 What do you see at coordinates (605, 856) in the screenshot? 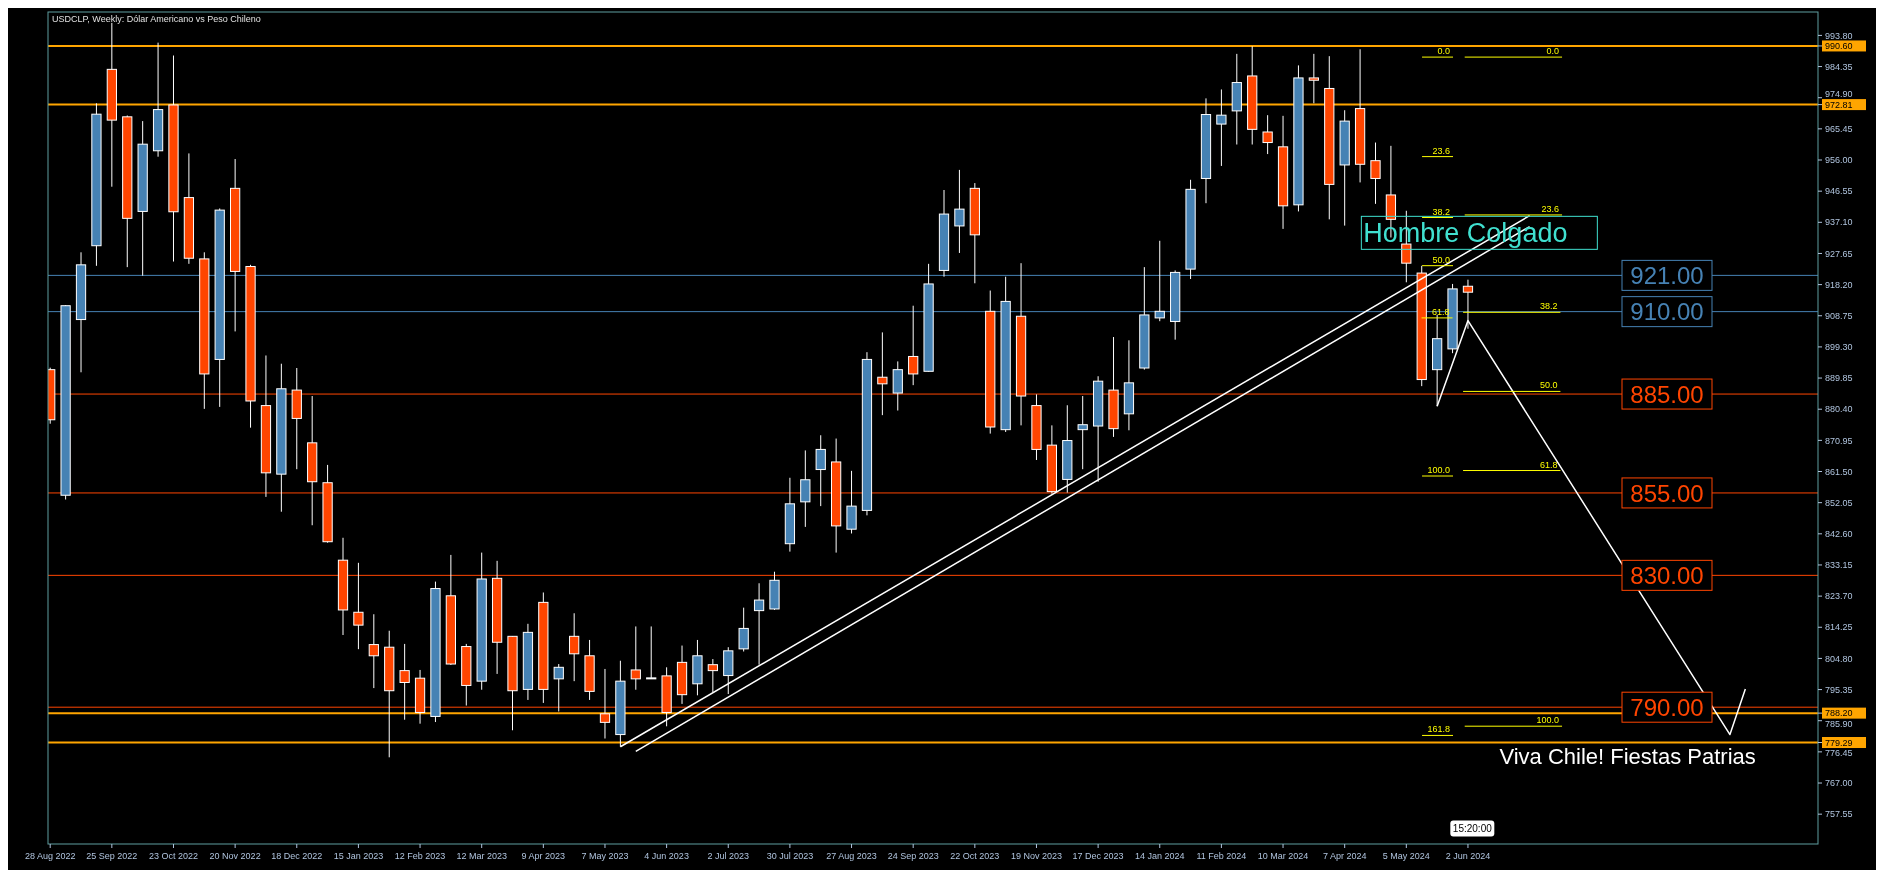
I see `x-tick-label: 7 May 2023` at bounding box center [605, 856].